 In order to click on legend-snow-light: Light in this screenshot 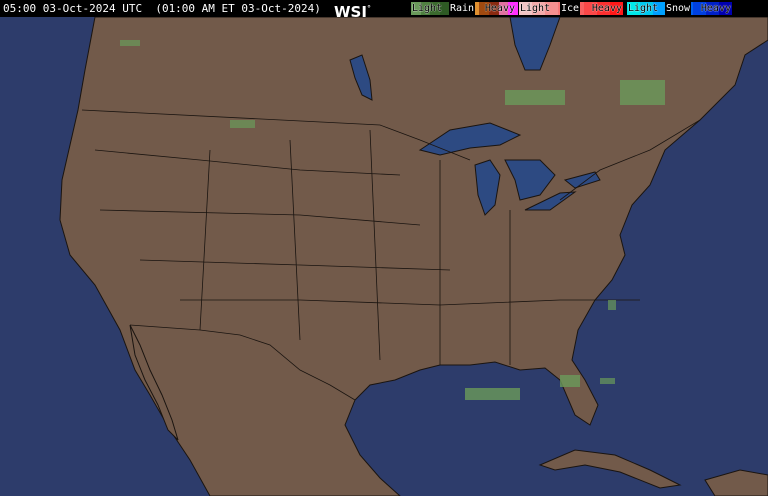, I will do `click(643, 8)`.